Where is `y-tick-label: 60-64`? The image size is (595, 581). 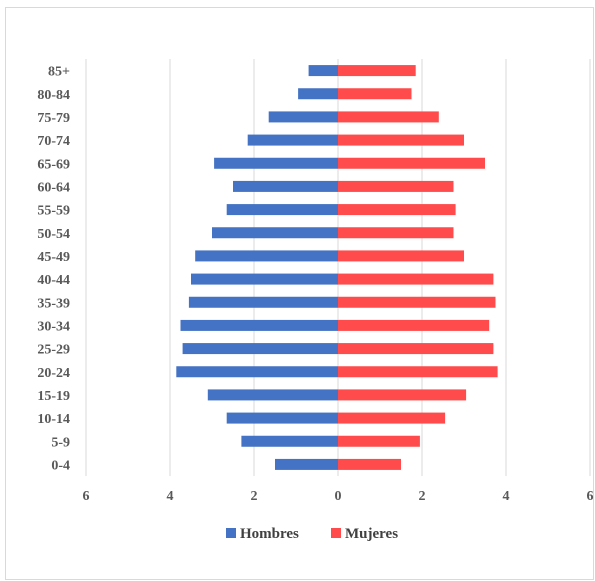 y-tick-label: 60-64 is located at coordinates (53, 187).